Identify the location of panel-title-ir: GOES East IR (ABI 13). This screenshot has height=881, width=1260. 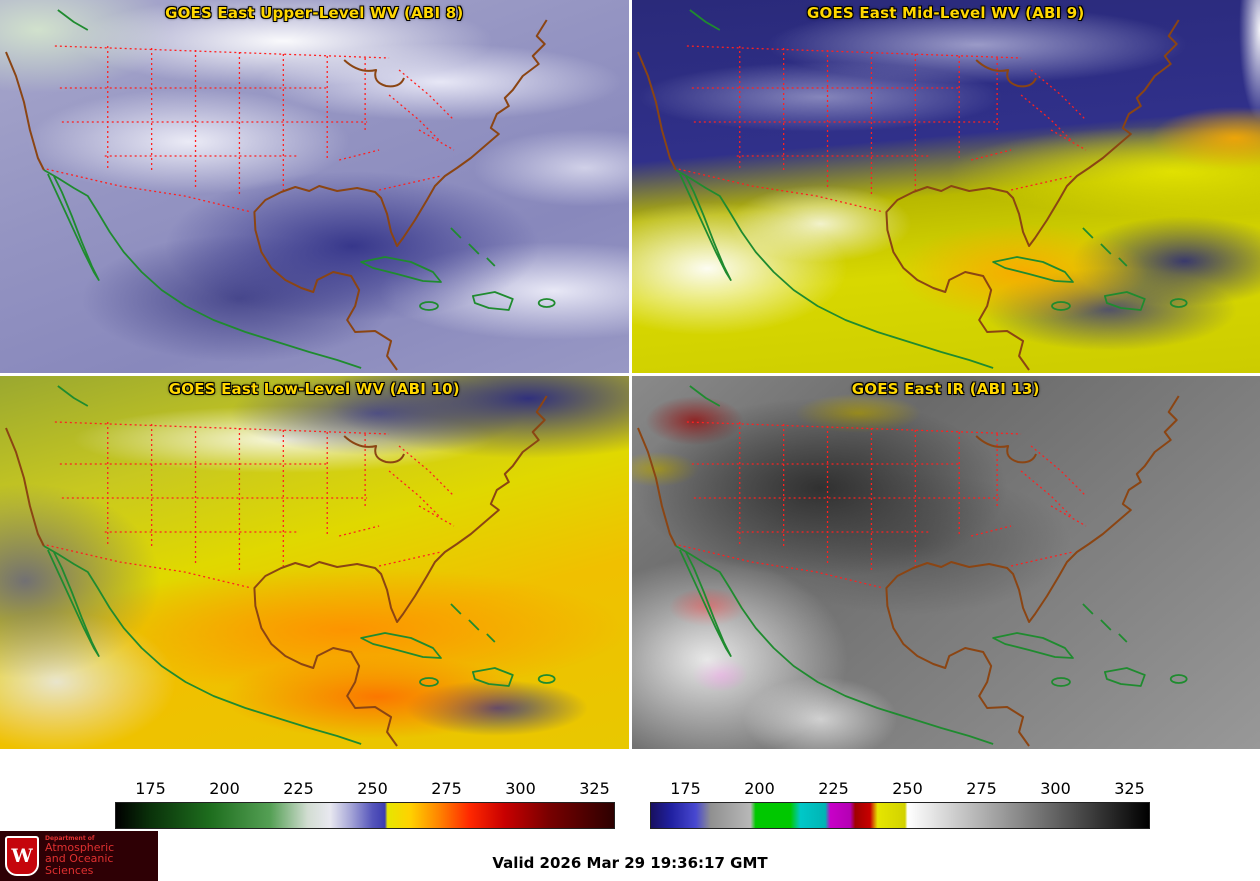
(945, 389).